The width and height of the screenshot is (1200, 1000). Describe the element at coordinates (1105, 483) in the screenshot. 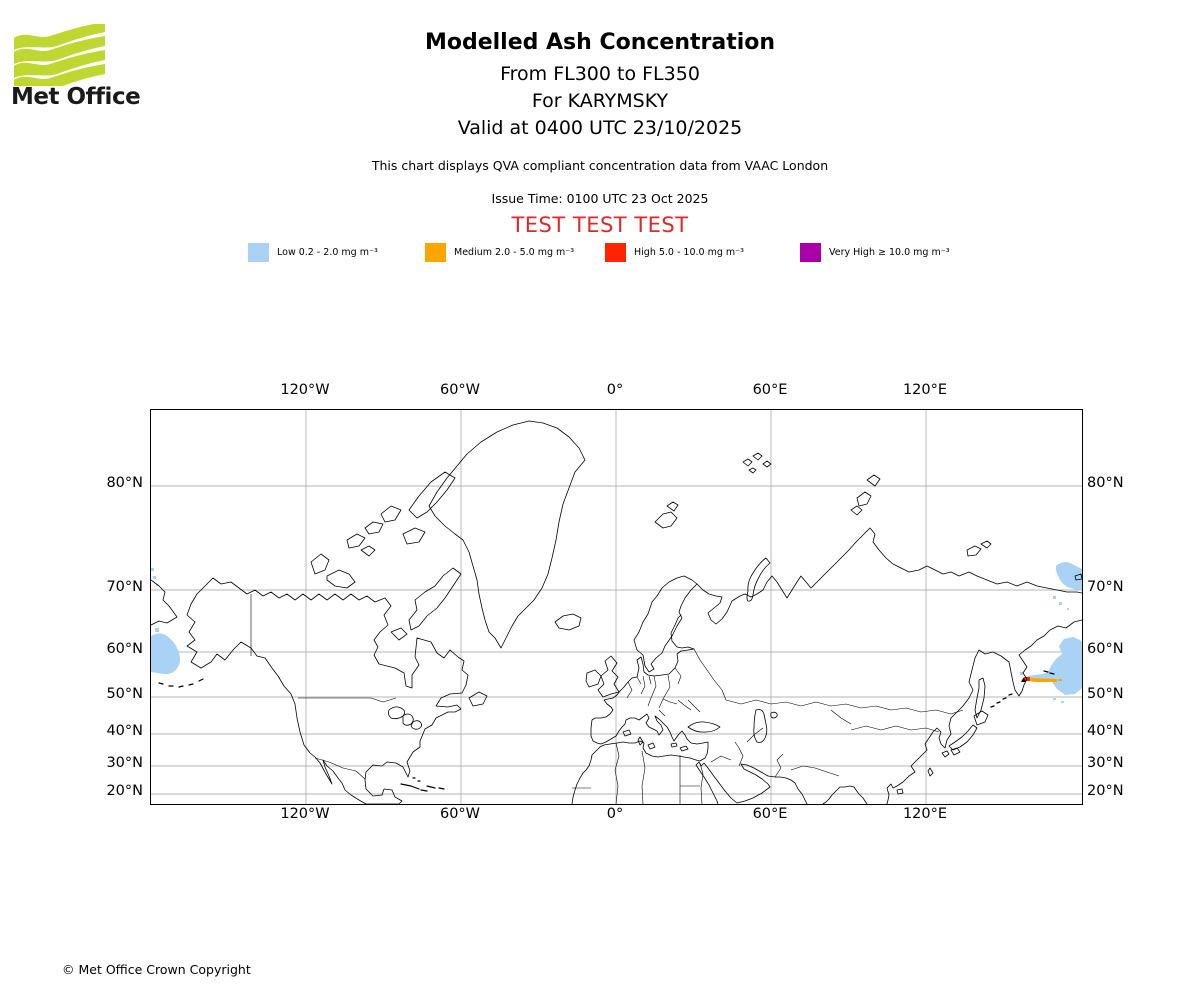

I see `lat-label-right-80n: 80°N` at that location.